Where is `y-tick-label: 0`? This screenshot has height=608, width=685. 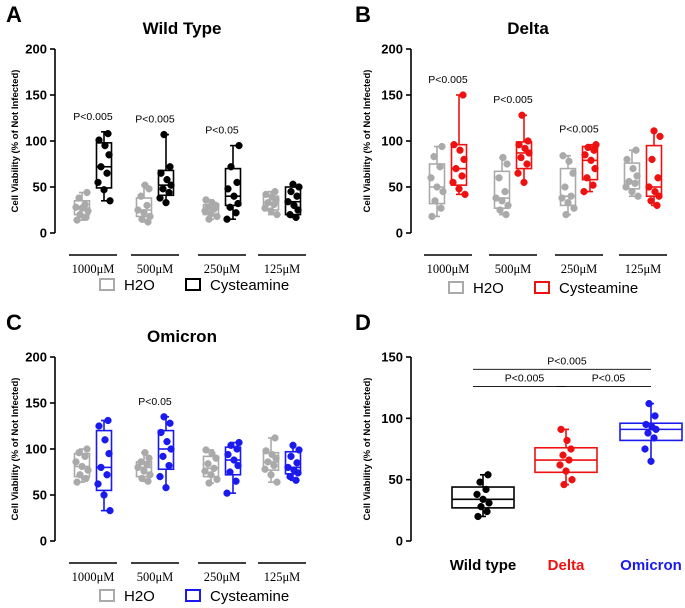 y-tick-label: 0 is located at coordinates (43, 541).